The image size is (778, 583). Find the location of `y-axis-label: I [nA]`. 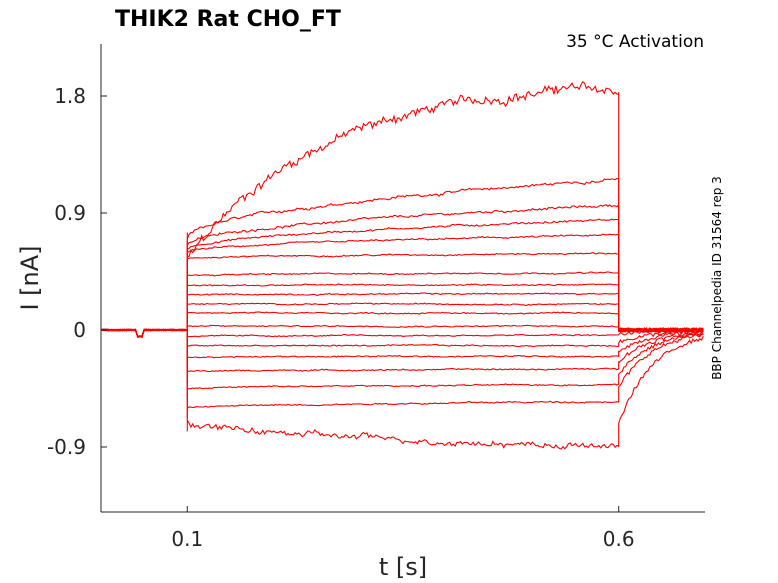

y-axis-label: I [nA] is located at coordinates (30, 277).